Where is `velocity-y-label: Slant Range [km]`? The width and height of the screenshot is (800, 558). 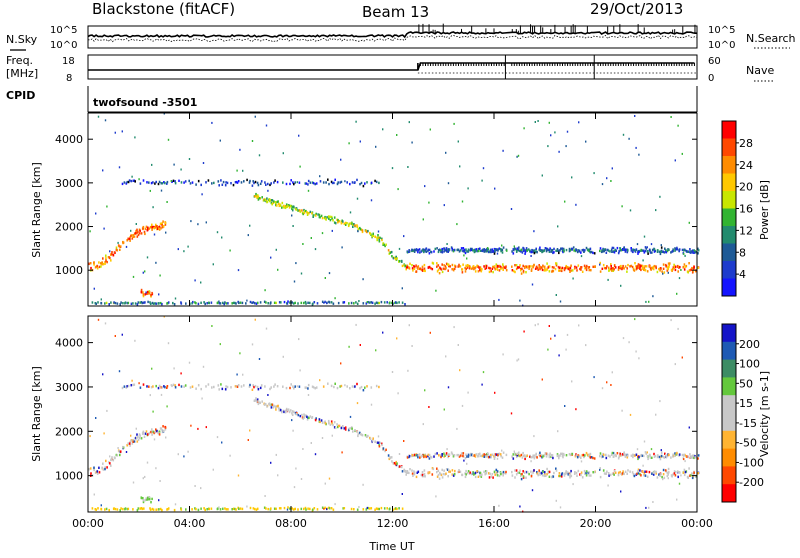
velocity-y-label: Slant Range [km] is located at coordinates (36, 414).